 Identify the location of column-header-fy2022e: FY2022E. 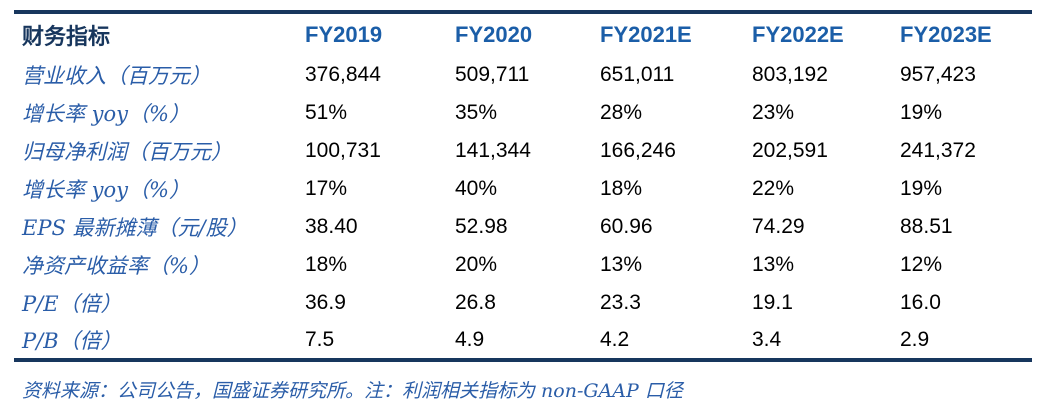
(798, 34).